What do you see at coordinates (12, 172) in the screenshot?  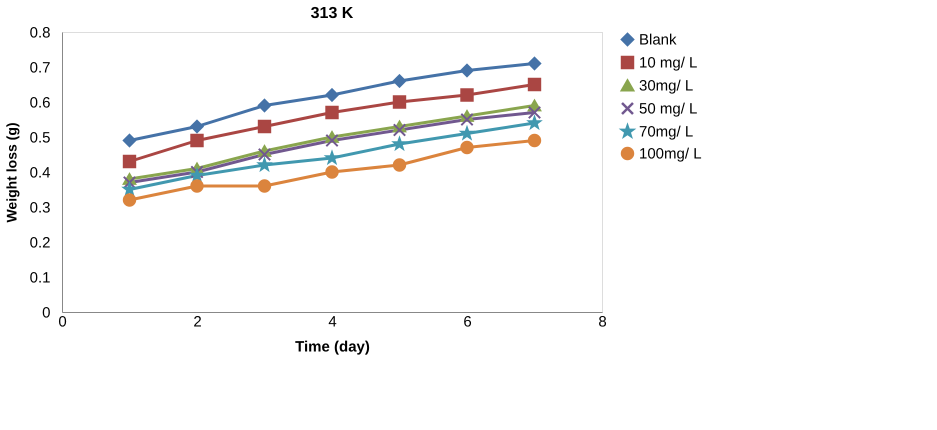 I see `y-axis-title: Weight loss (g)` at bounding box center [12, 172].